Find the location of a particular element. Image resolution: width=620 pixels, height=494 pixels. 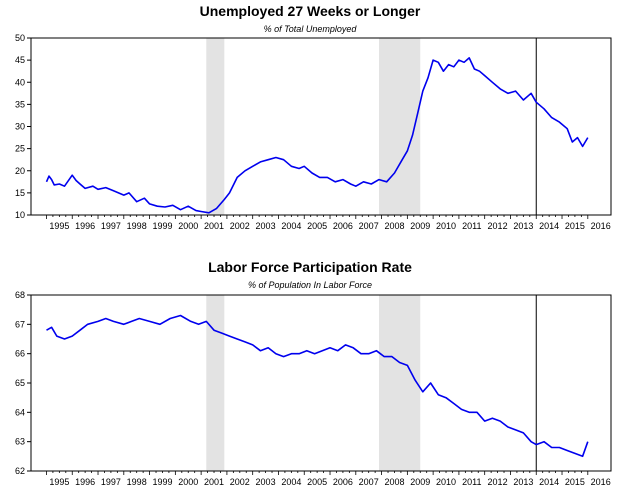

chart-2-subtitle: % of Population In Labor Force is located at coordinates (310, 285).